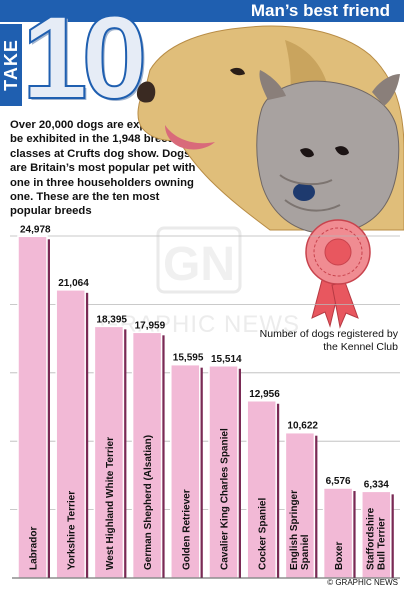  I want to click on bar-value-label-4: 15,595, so click(188, 358).